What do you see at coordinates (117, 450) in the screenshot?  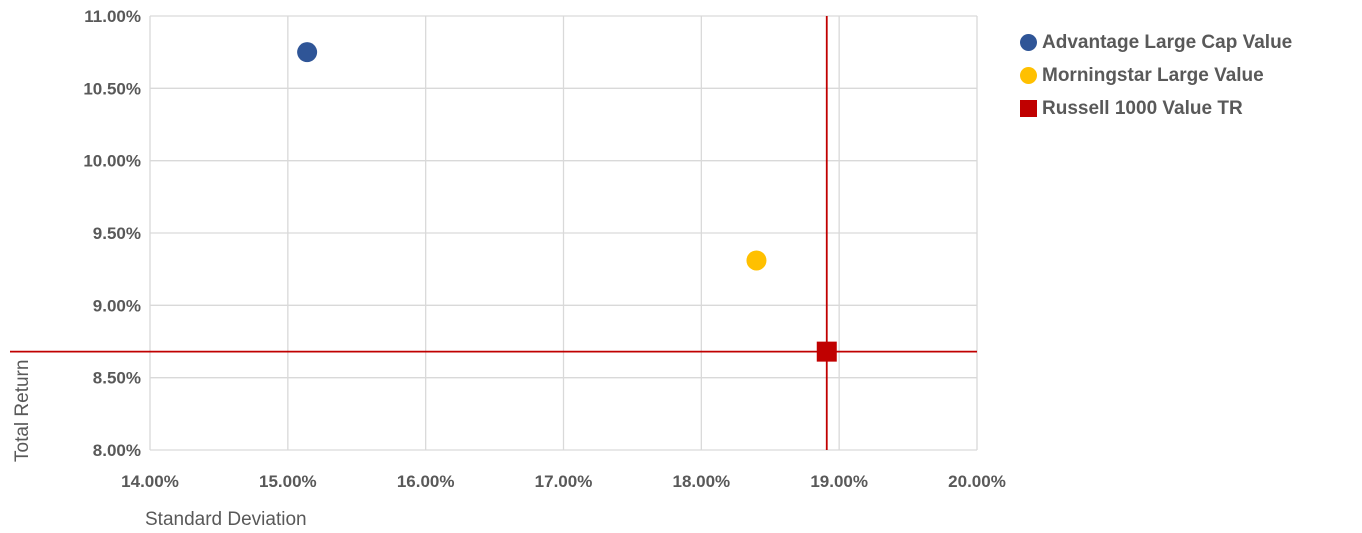 I see `y-tick-label: 8.00%` at bounding box center [117, 450].